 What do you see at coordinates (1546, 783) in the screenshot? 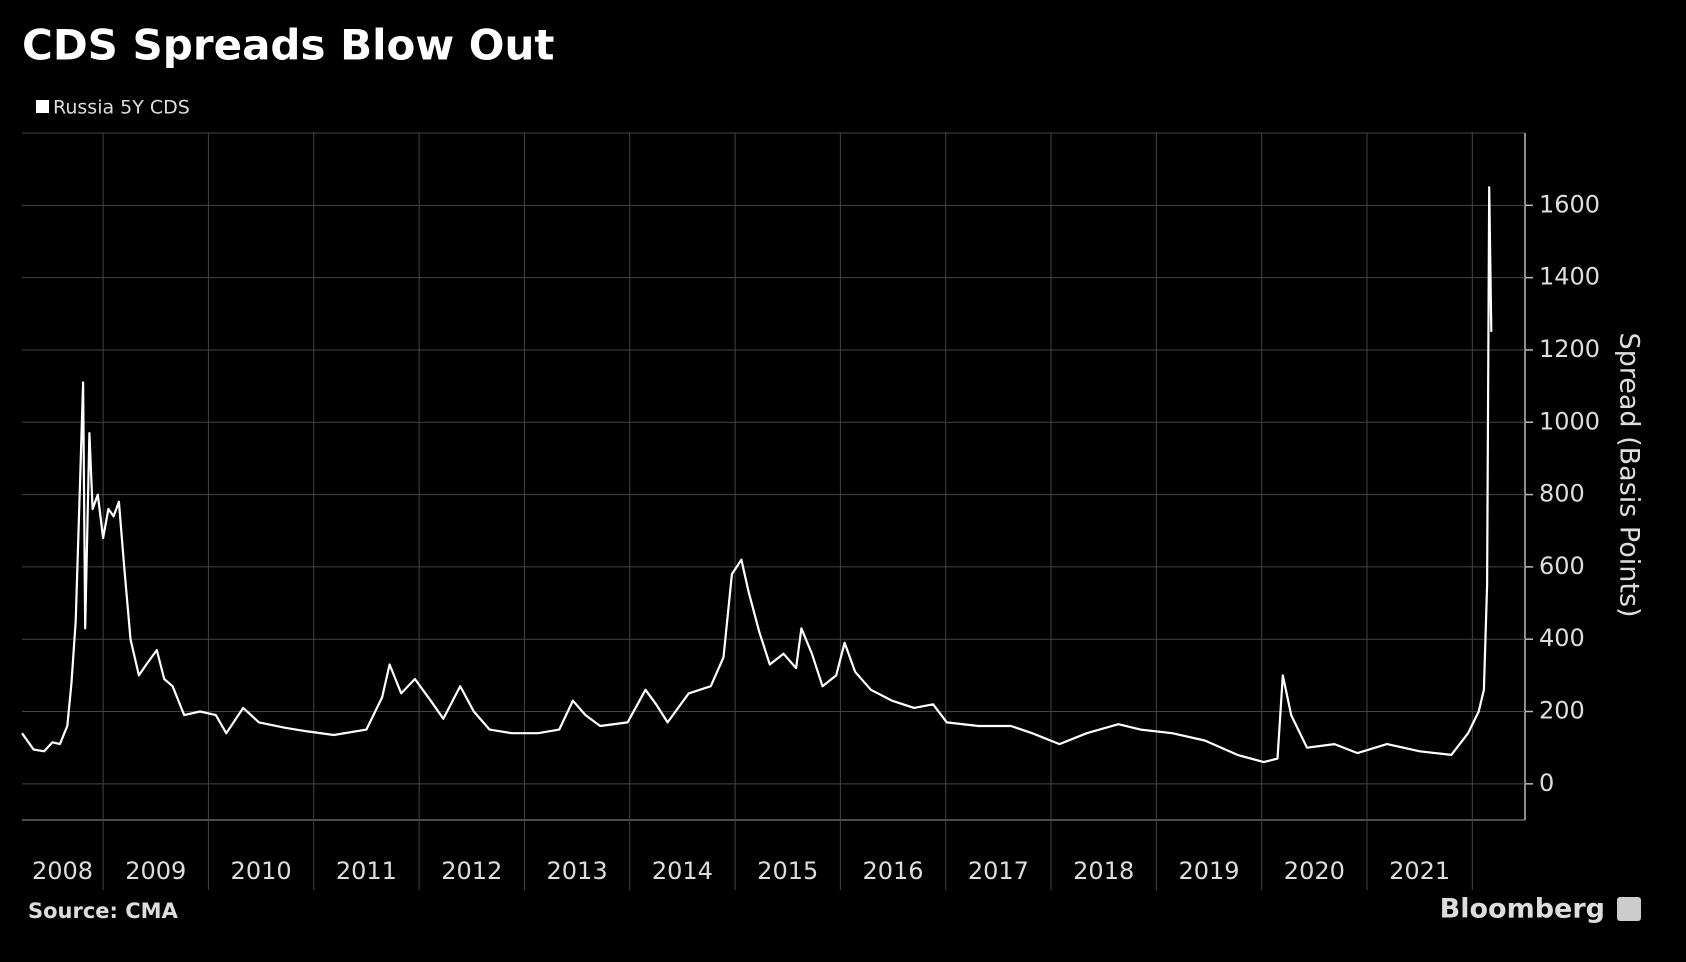
I see `y-tick-label: 0` at bounding box center [1546, 783].